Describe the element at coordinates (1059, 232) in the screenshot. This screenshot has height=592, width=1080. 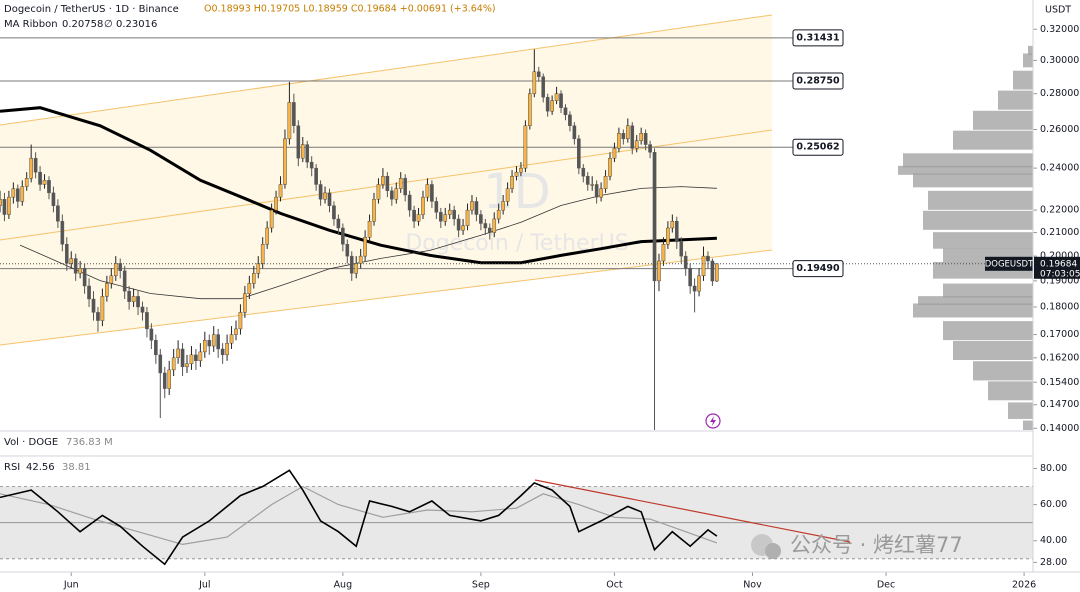
I see `y-tick-label: 0.21000` at that location.